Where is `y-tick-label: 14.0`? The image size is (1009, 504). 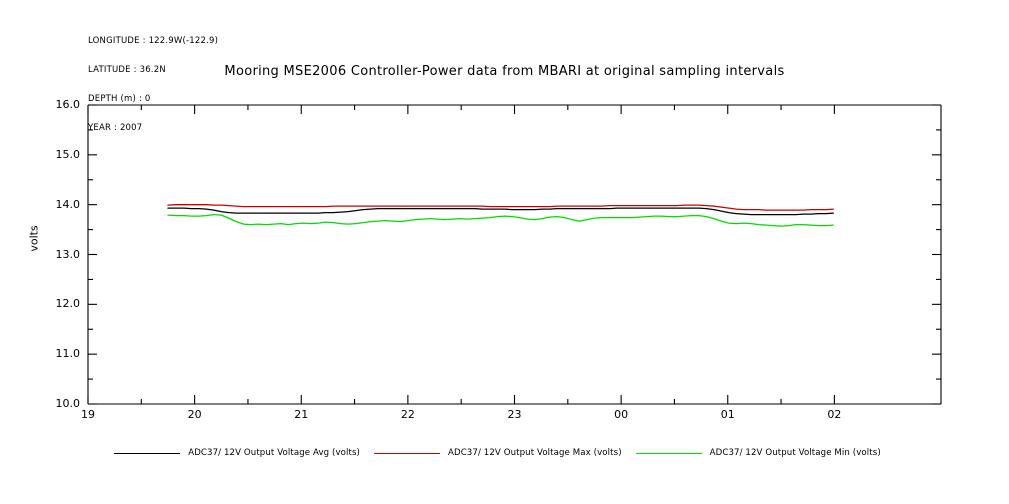 y-tick-label: 14.0 is located at coordinates (68, 204).